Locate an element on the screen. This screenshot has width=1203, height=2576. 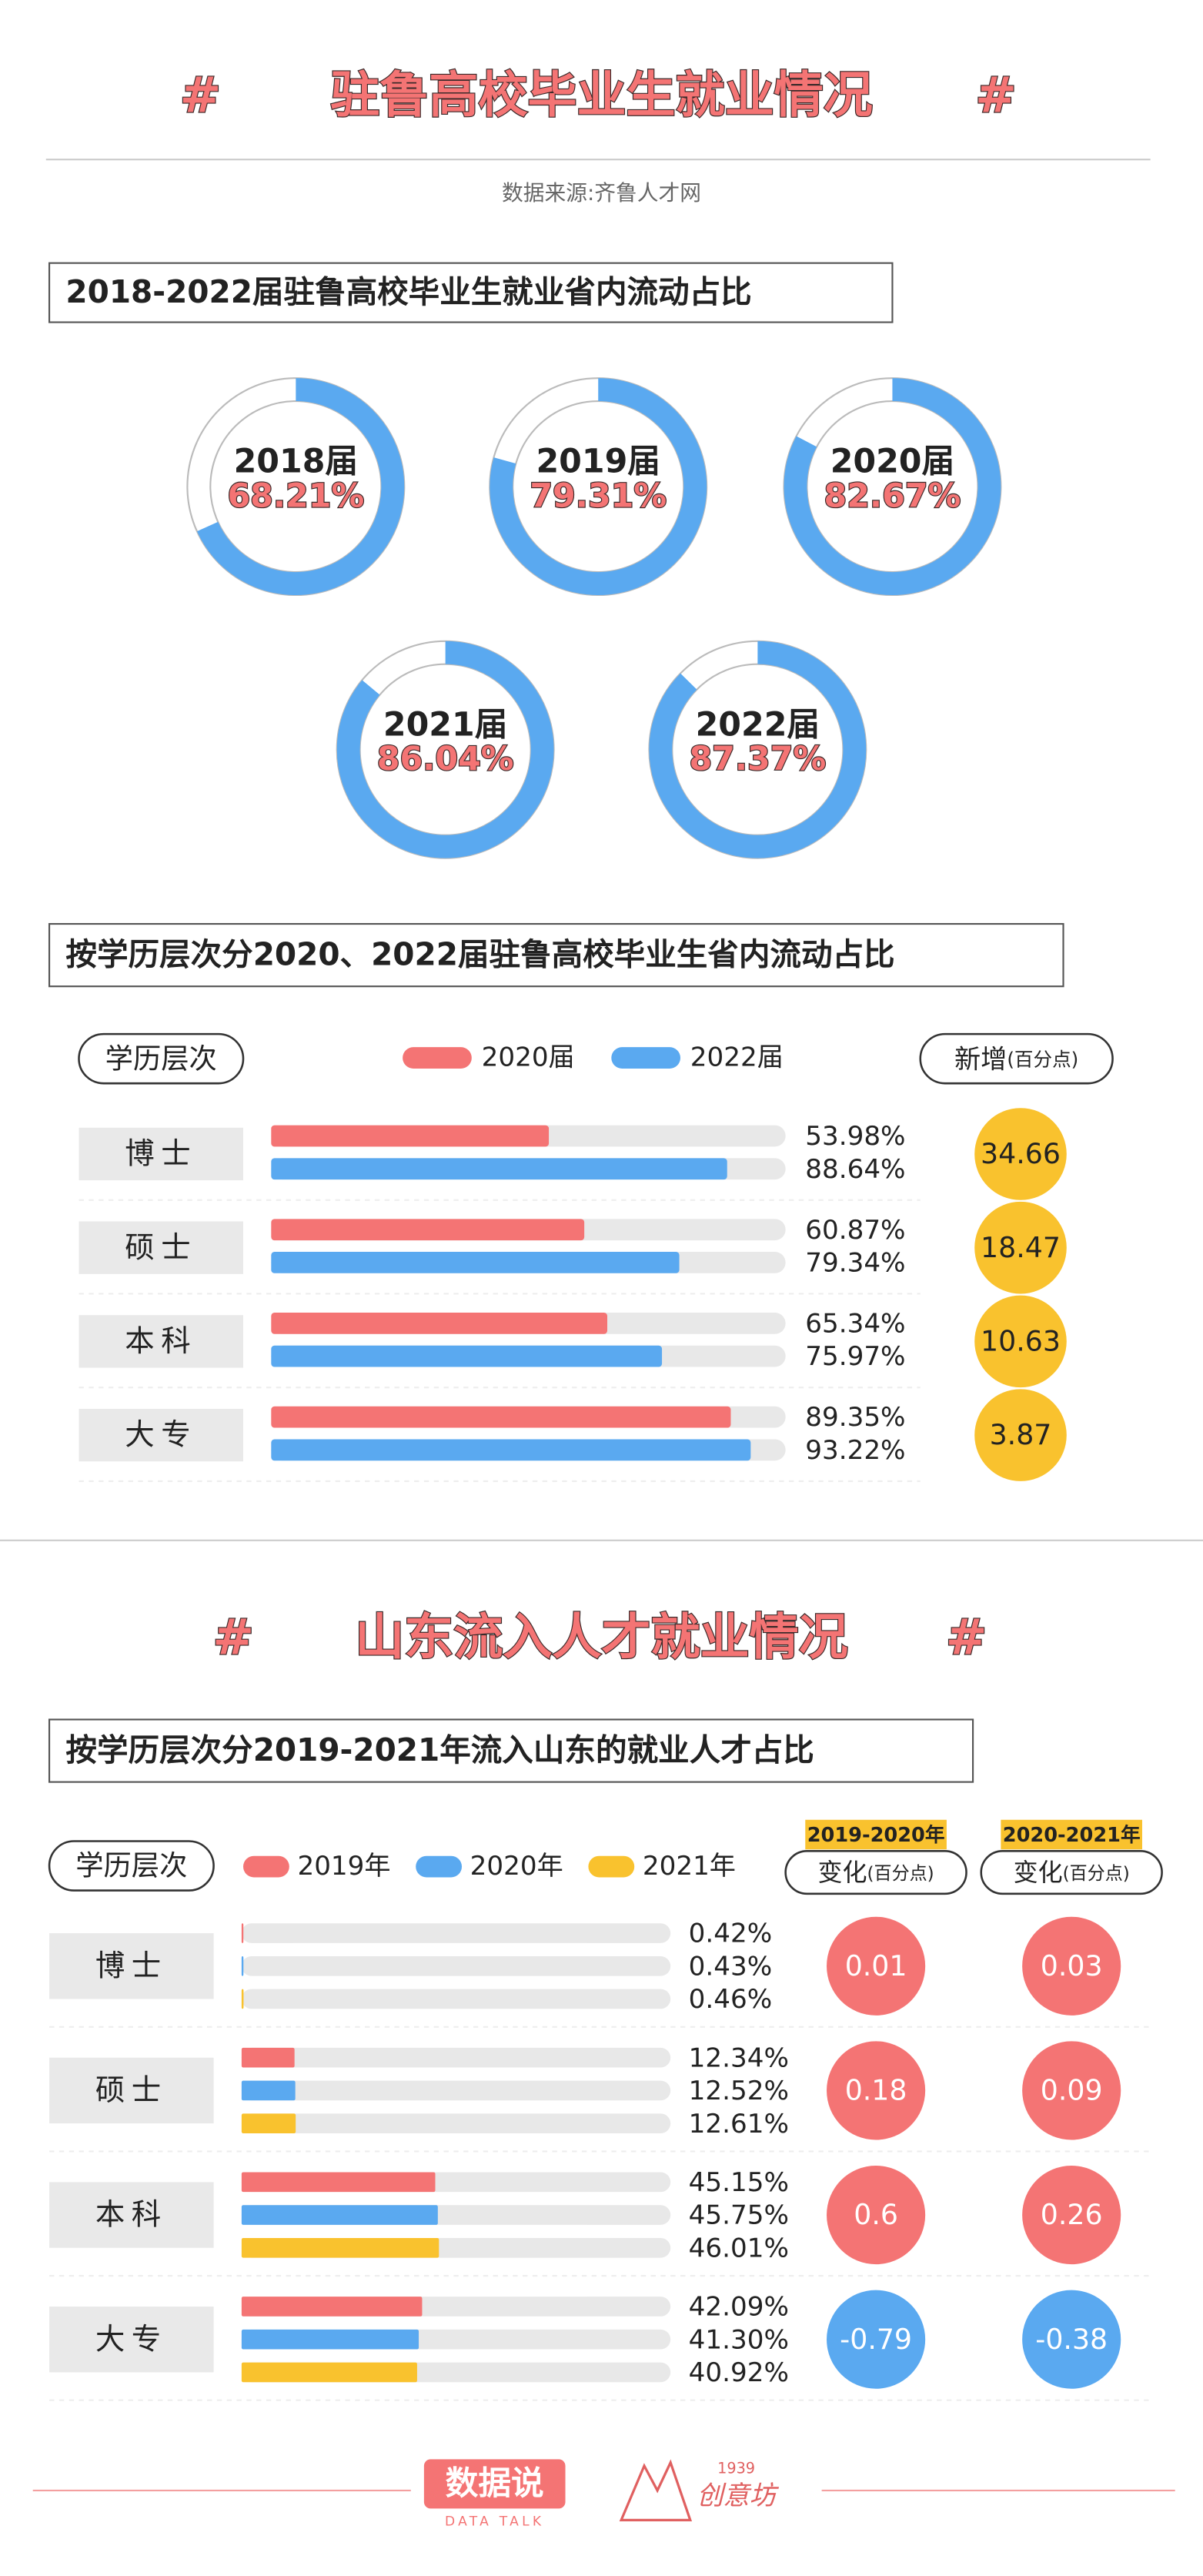
section-title: 2018-2022届驻鲁高校毕业生就业省内流动占比 is located at coordinates (408, 291).